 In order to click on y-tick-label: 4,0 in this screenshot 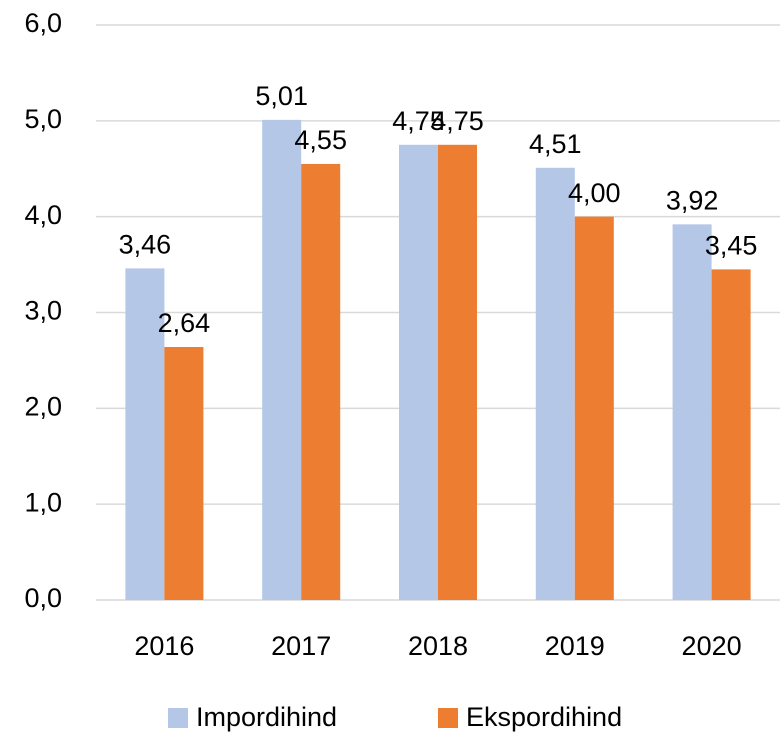, I will do `click(43, 215)`.